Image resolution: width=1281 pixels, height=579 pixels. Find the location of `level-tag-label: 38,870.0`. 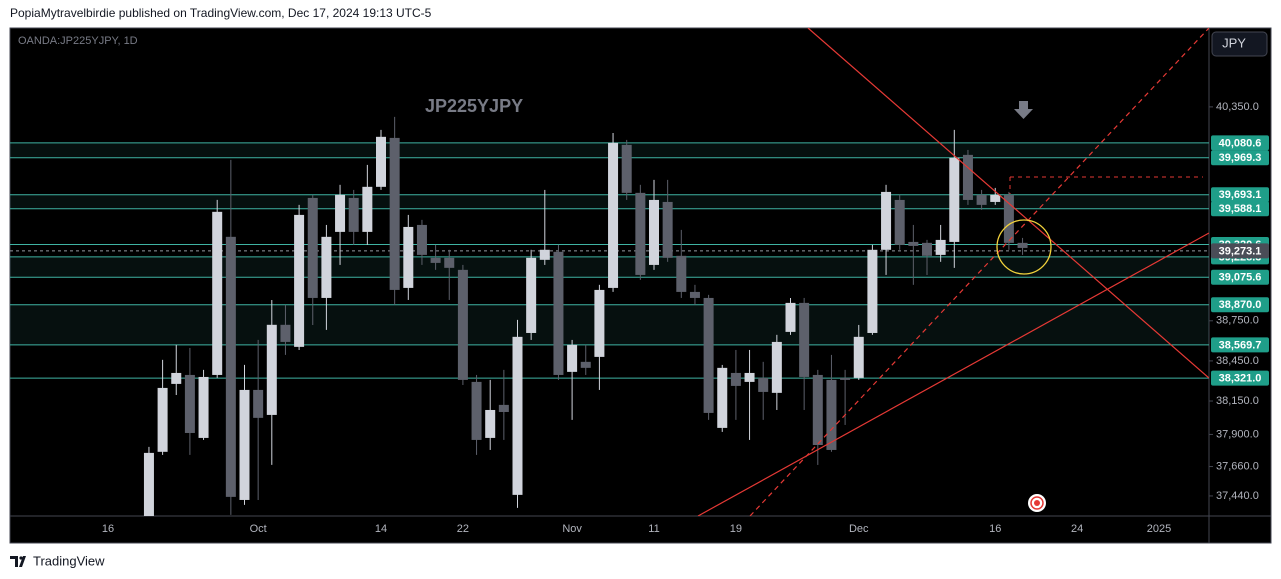

level-tag-label: 38,870.0 is located at coordinates (1240, 305).